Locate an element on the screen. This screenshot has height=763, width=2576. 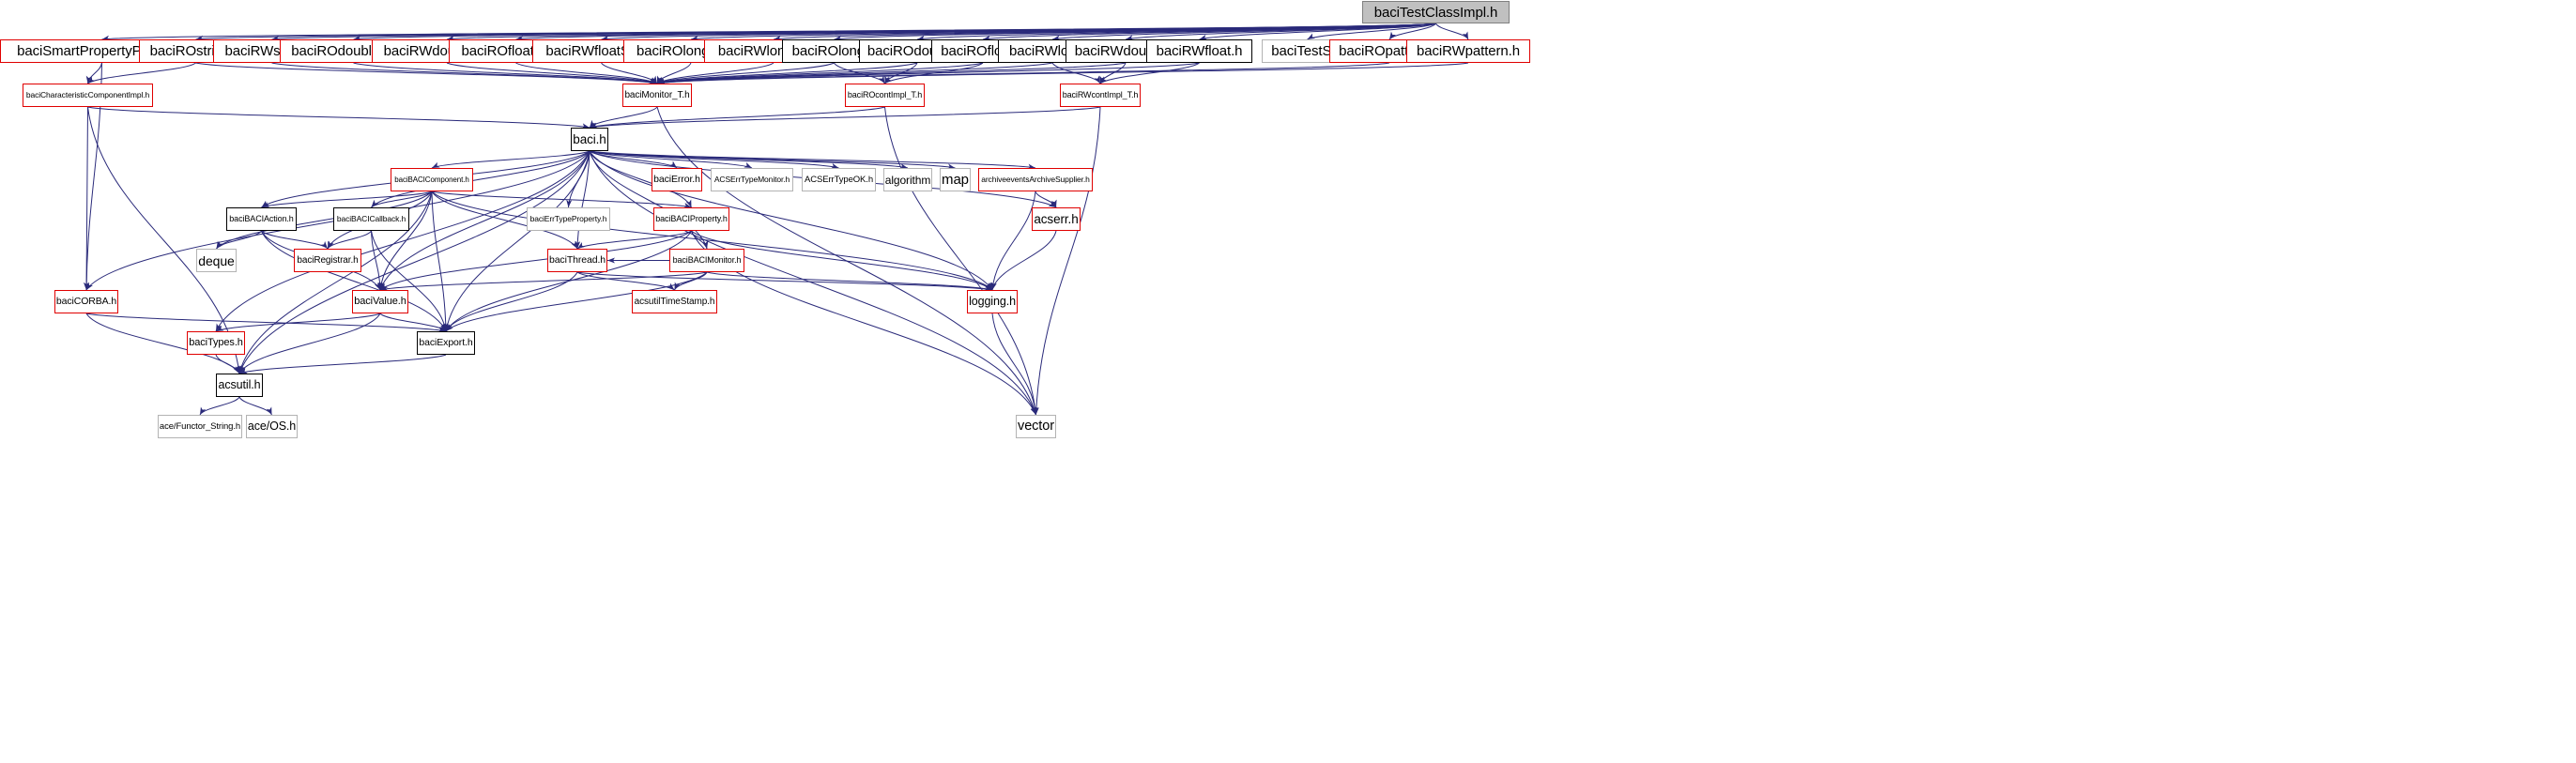
graph-node-acsutil: acsutil.h is located at coordinates (240, 385).